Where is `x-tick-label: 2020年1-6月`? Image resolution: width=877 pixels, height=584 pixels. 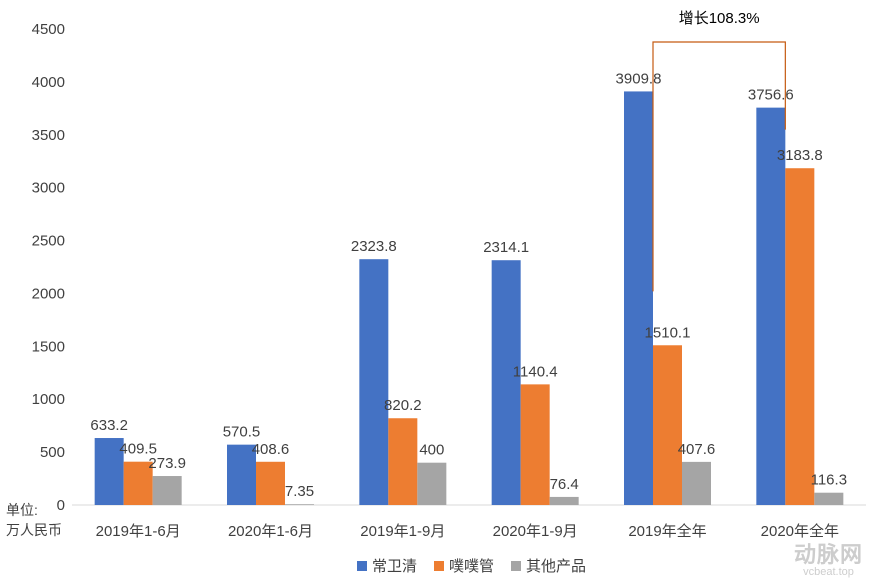
x-tick-label: 2020年1-6月 is located at coordinates (270, 531).